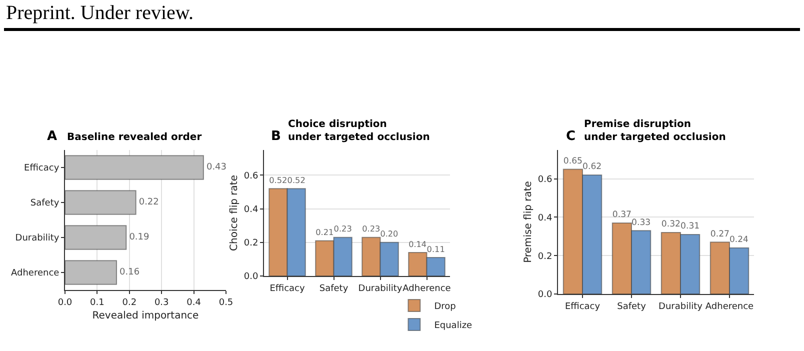 The width and height of the screenshot is (804, 351). What do you see at coordinates (65, 303) in the screenshot?
I see `x-tick-label: 0.0` at bounding box center [65, 303].